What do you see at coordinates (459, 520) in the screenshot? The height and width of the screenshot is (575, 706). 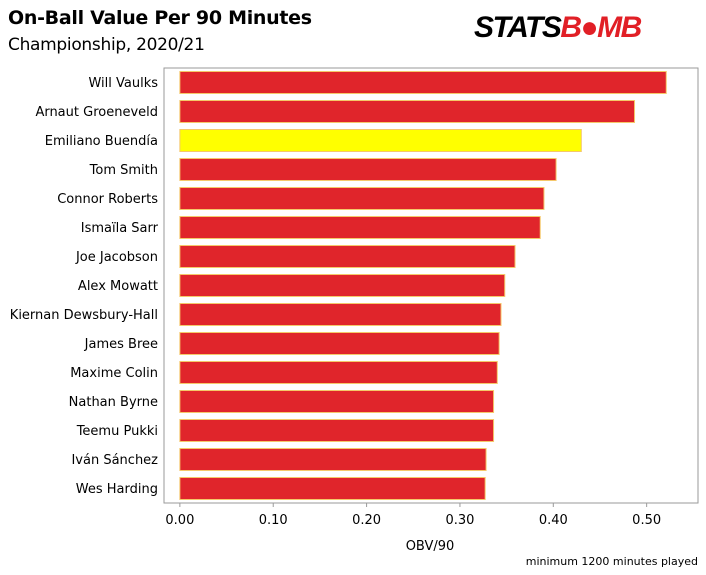 I see `x-tick-label: 0.30` at bounding box center [459, 520].